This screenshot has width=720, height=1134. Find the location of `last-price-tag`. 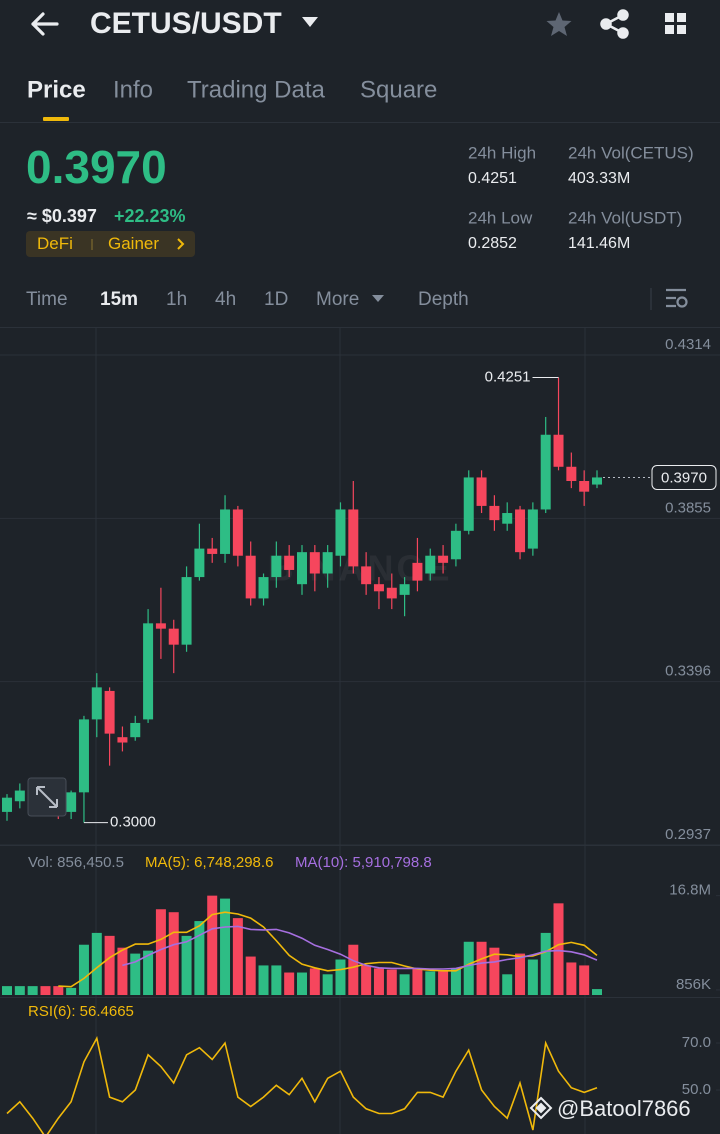

last-price-tag is located at coordinates (684, 477).